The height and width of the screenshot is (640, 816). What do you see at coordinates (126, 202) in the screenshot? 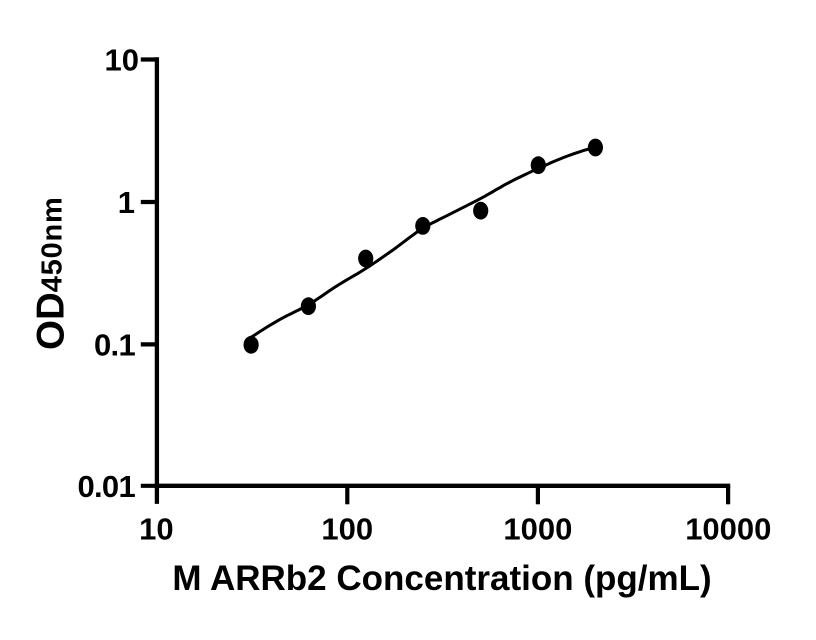
I see `svg-text: 1` at bounding box center [126, 202].